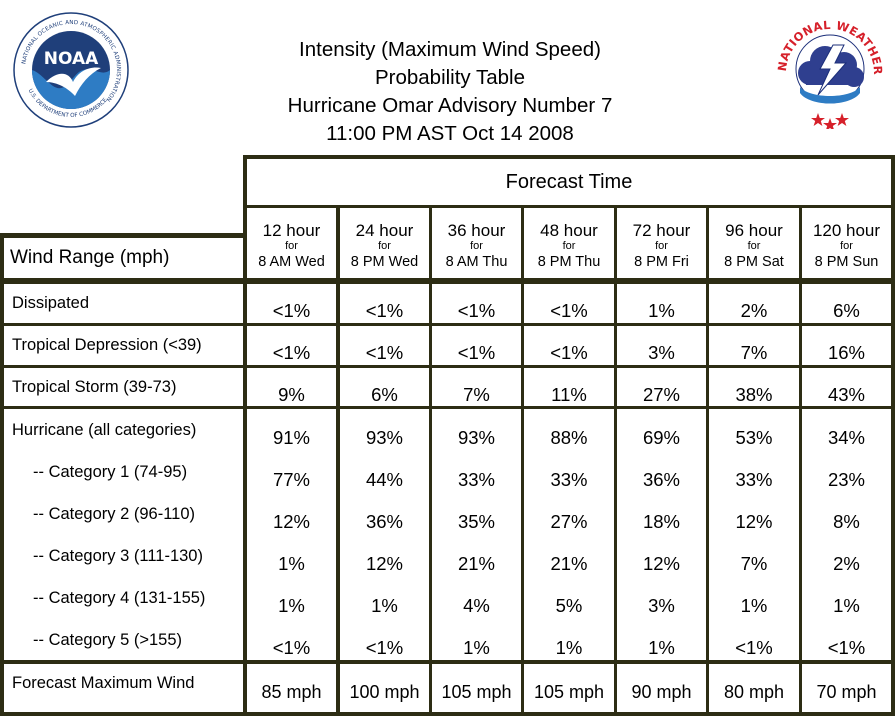 The height and width of the screenshot is (716, 895). What do you see at coordinates (291, 692) in the screenshot?
I see `probability-value: 85 mph` at bounding box center [291, 692].